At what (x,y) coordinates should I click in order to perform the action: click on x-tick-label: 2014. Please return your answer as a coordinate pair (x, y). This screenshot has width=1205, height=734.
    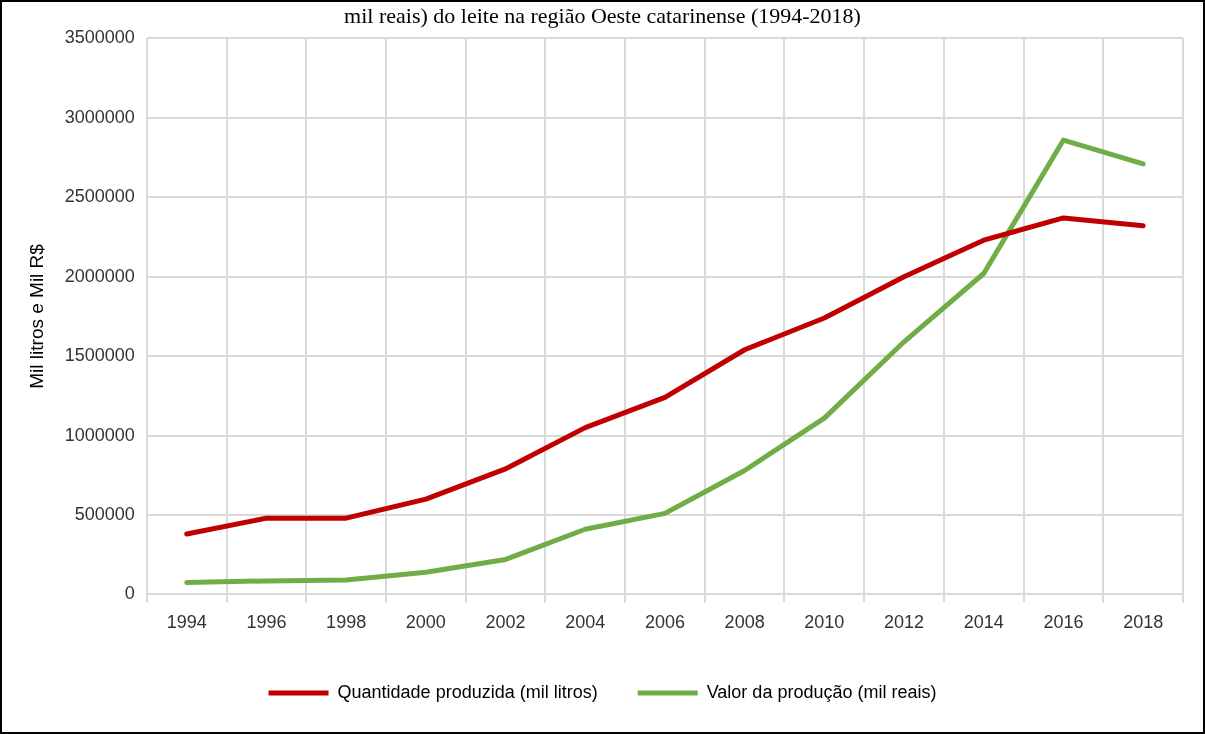
    Looking at the image, I should click on (983, 622).